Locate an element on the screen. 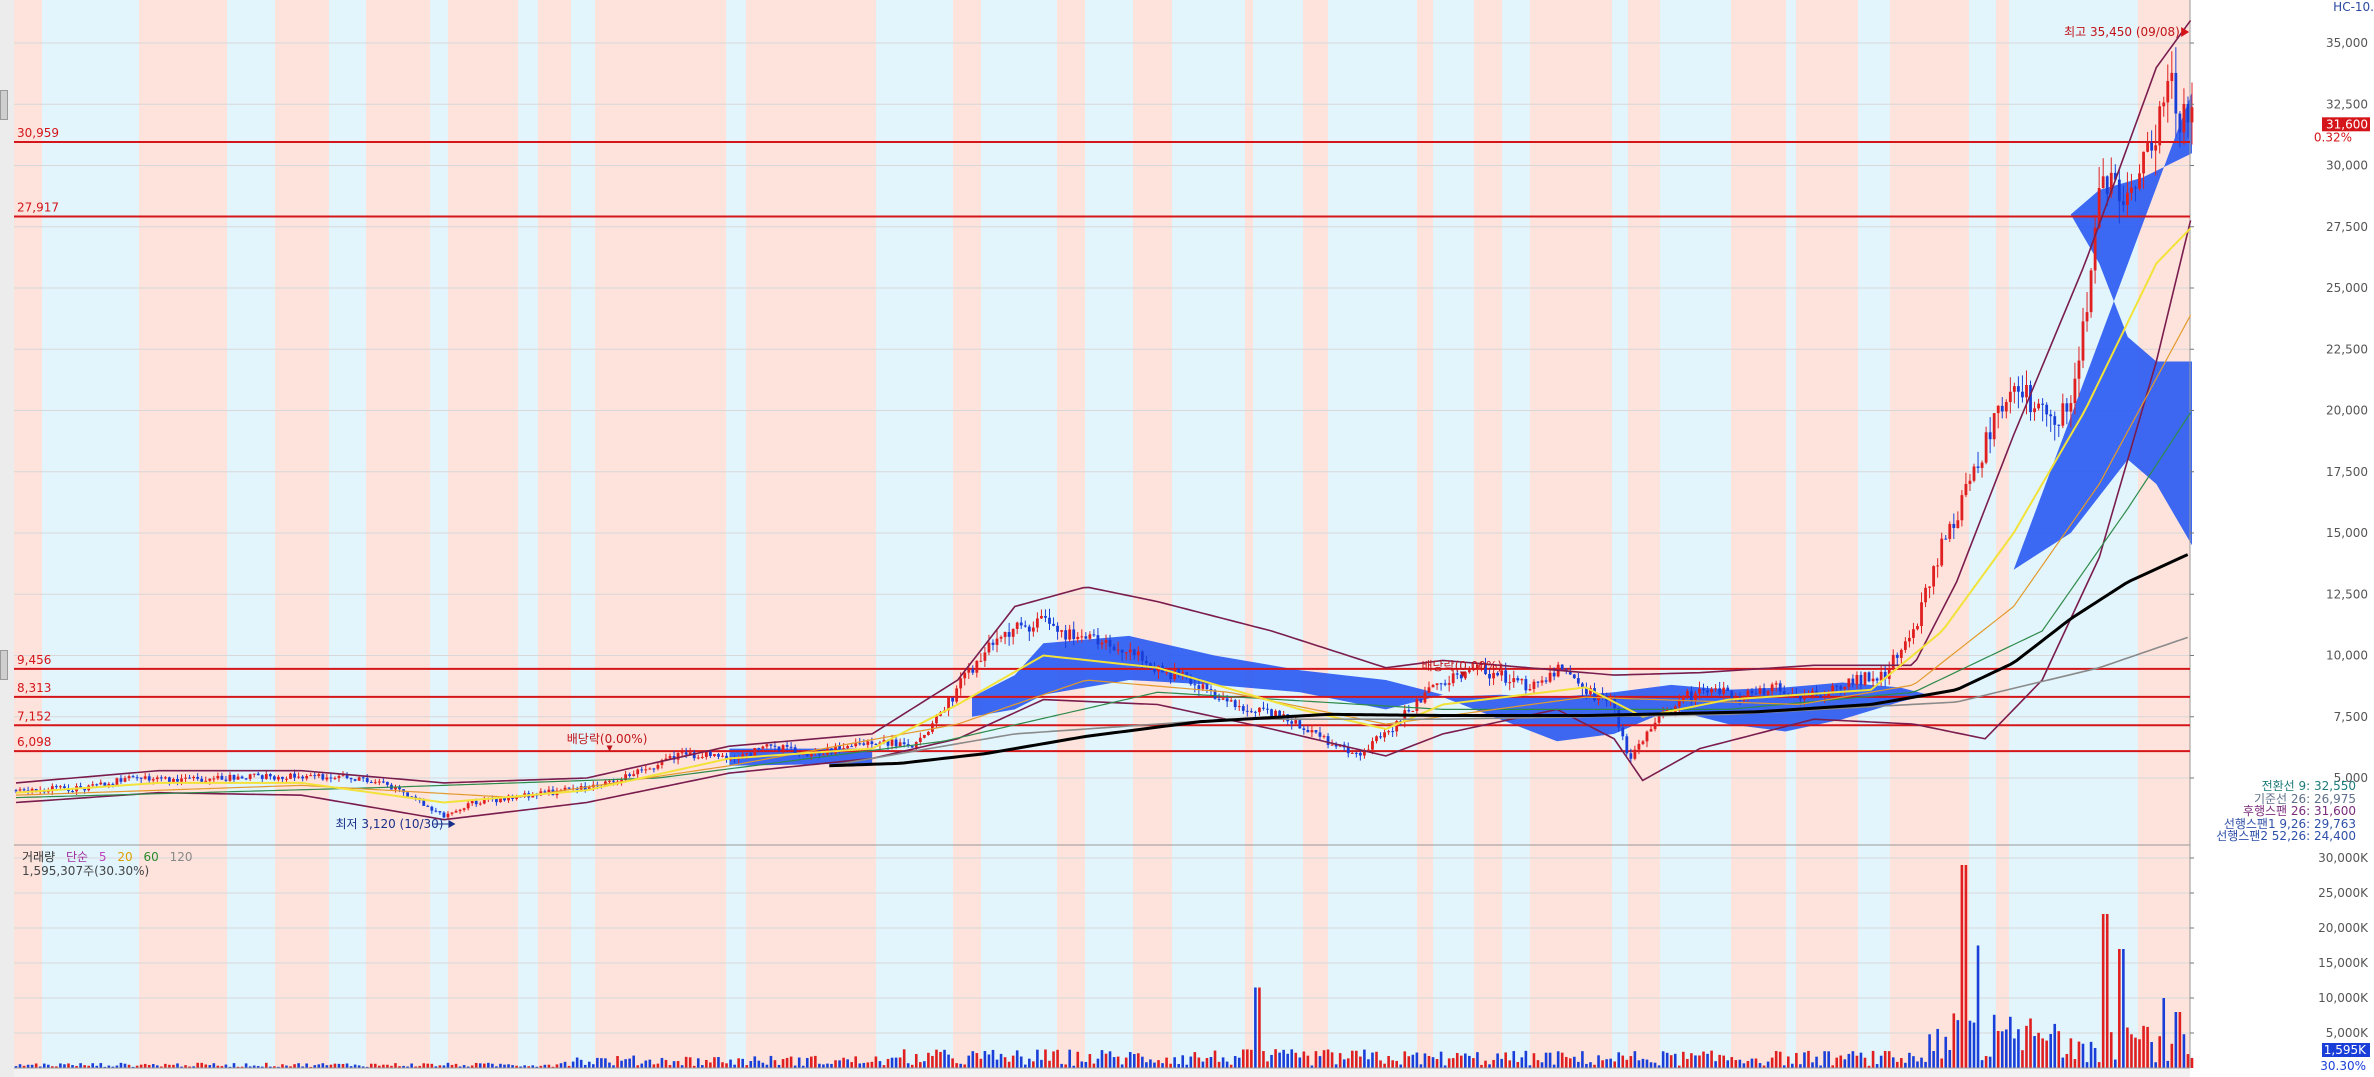 This screenshot has height=1077, width=2374. volume-summary: 1,595,307주(30.30%) is located at coordinates (86, 871).